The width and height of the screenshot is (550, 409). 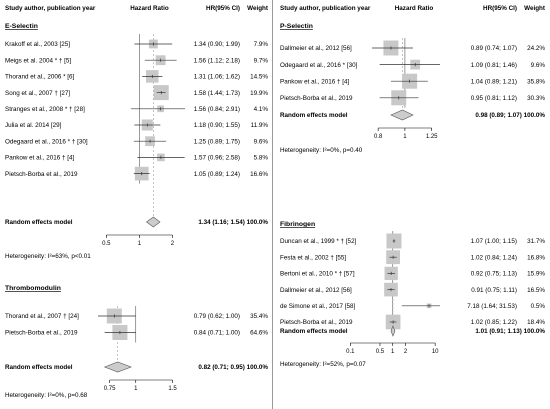 What do you see at coordinates (494, 241) in the screenshot?
I see `study-hr-ci: 1.07 (1.00; 1.15)` at bounding box center [494, 241].